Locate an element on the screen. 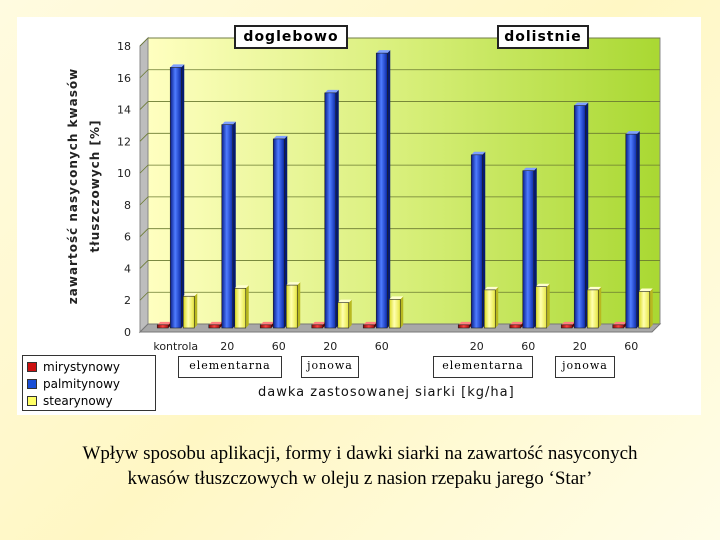 This screenshot has width=720, height=540. y-axis-label-line1: zawartość nasyconych kwasów is located at coordinates (73, 186).